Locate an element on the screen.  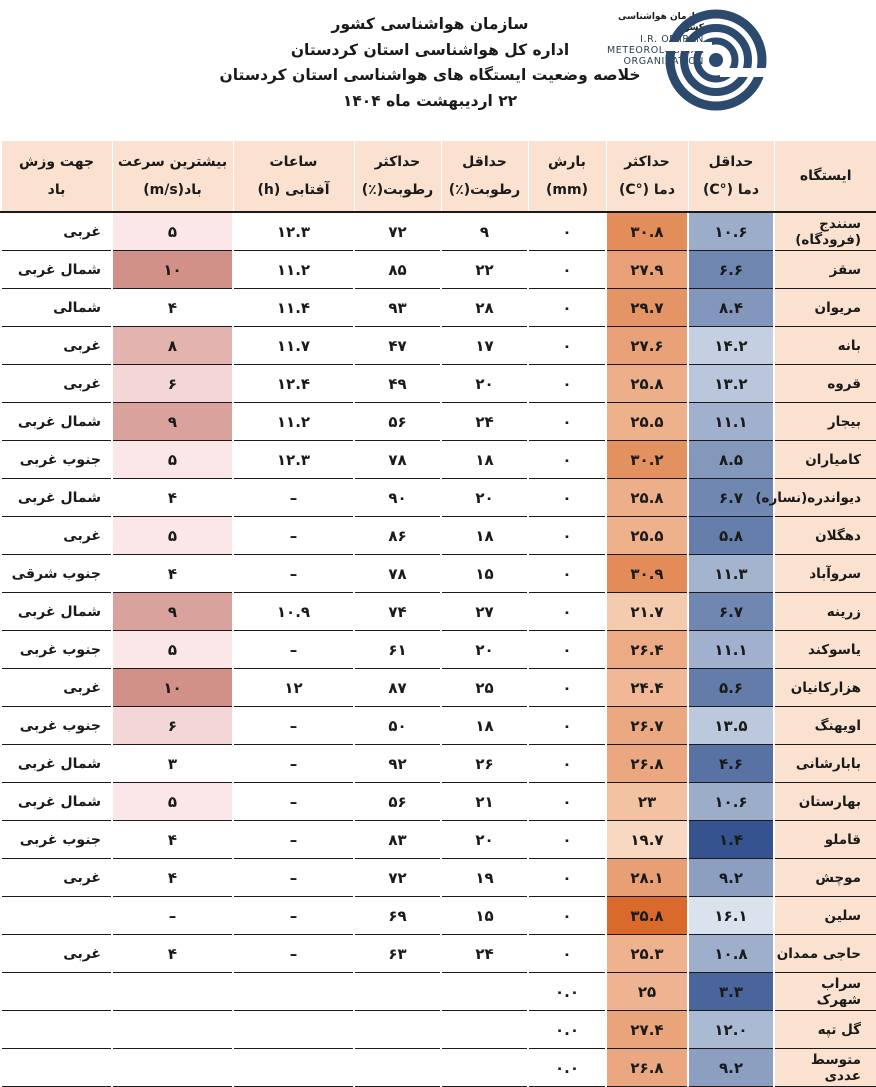
cell-max-humidity is located at coordinates (397, 1068).